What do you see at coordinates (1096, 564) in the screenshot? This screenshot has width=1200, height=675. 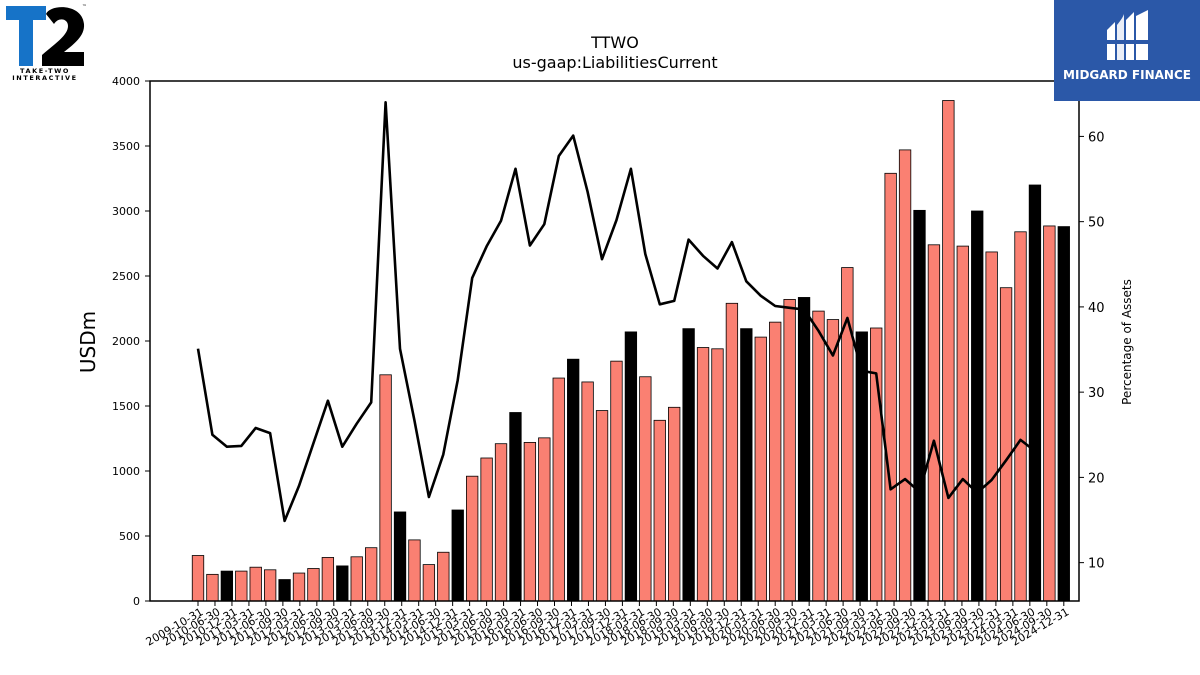 I see `y2-tick-label: 10` at bounding box center [1096, 564].